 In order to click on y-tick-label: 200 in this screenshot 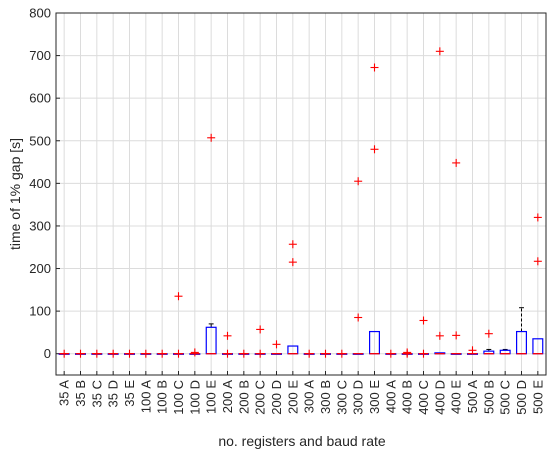, I will do `click(40, 268)`.